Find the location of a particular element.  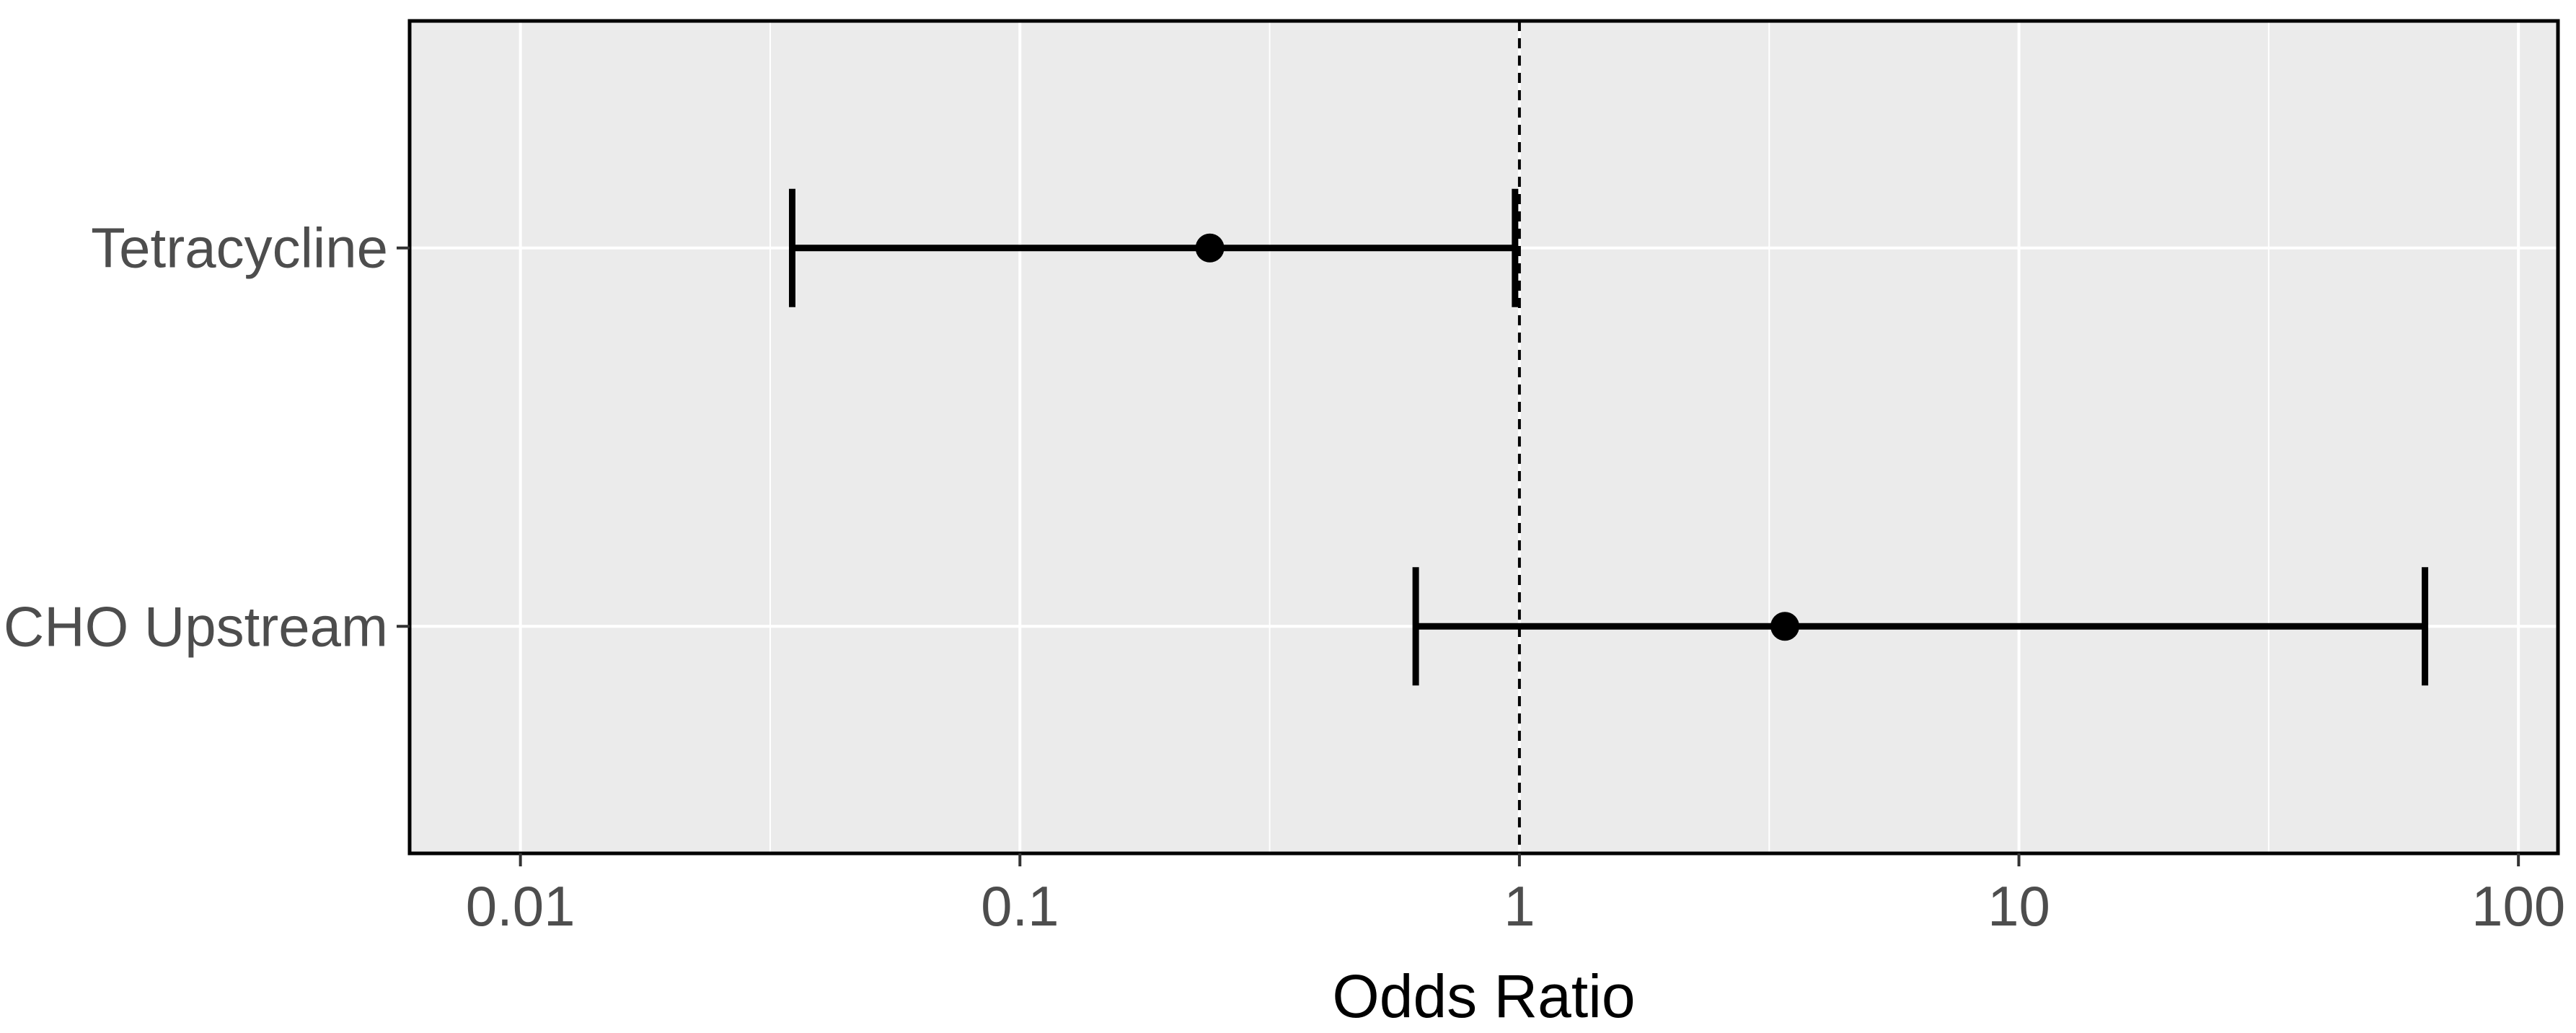

x-tick-label: 0.1 is located at coordinates (1020, 906).